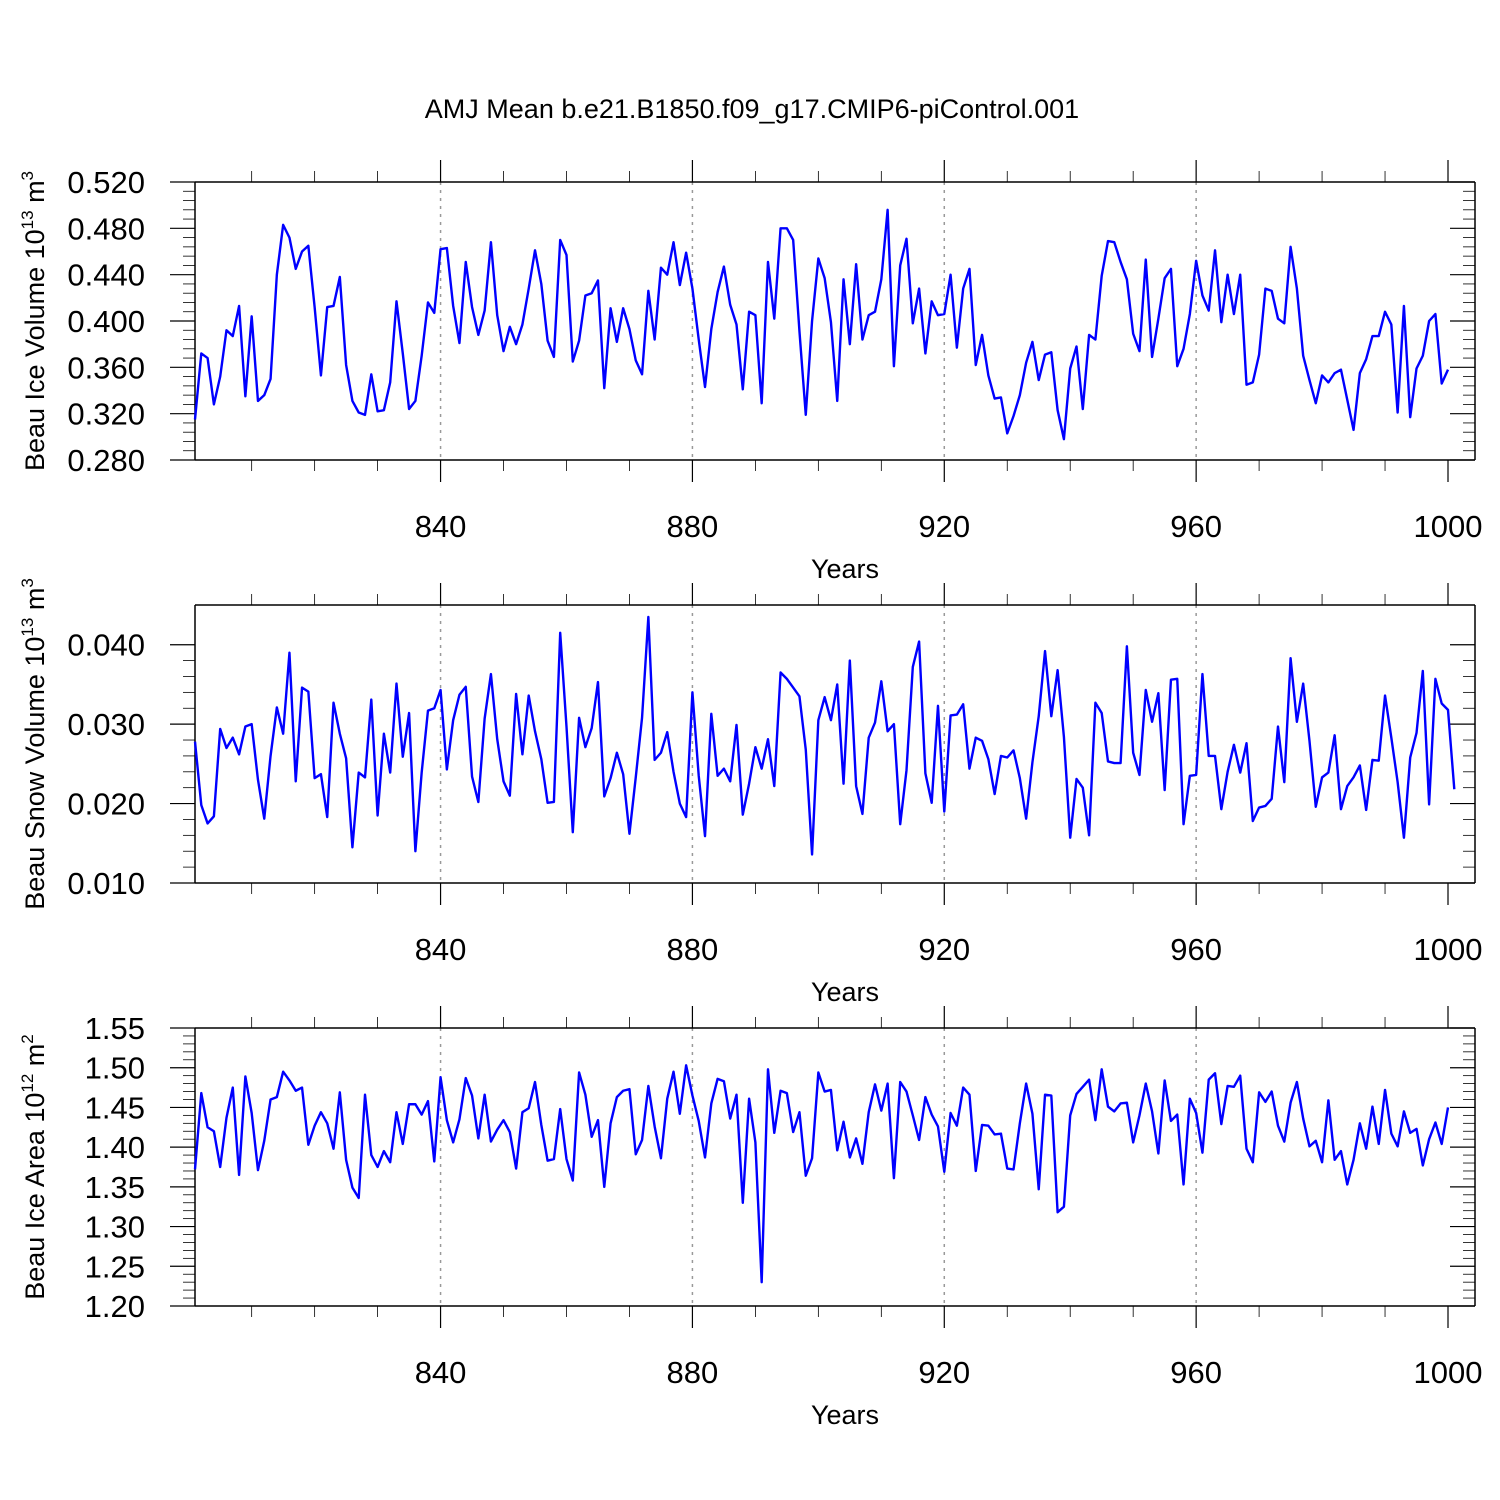  I want to click on y-tick-label: 0.440, so click(106, 275).